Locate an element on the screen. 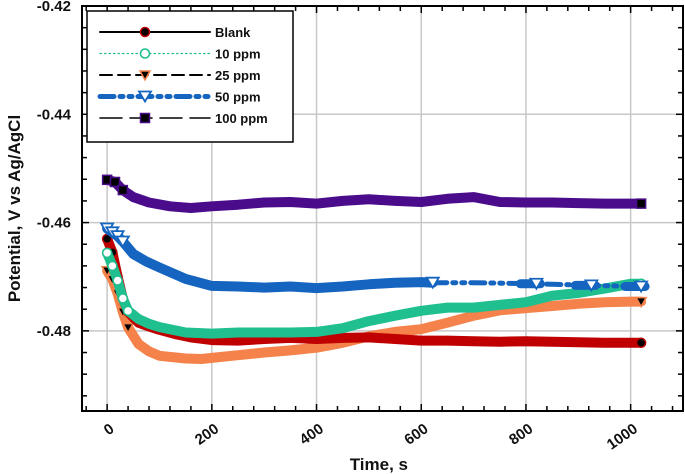 The height and width of the screenshot is (474, 685). y-tick-label: -0.48 is located at coordinates (54, 331).